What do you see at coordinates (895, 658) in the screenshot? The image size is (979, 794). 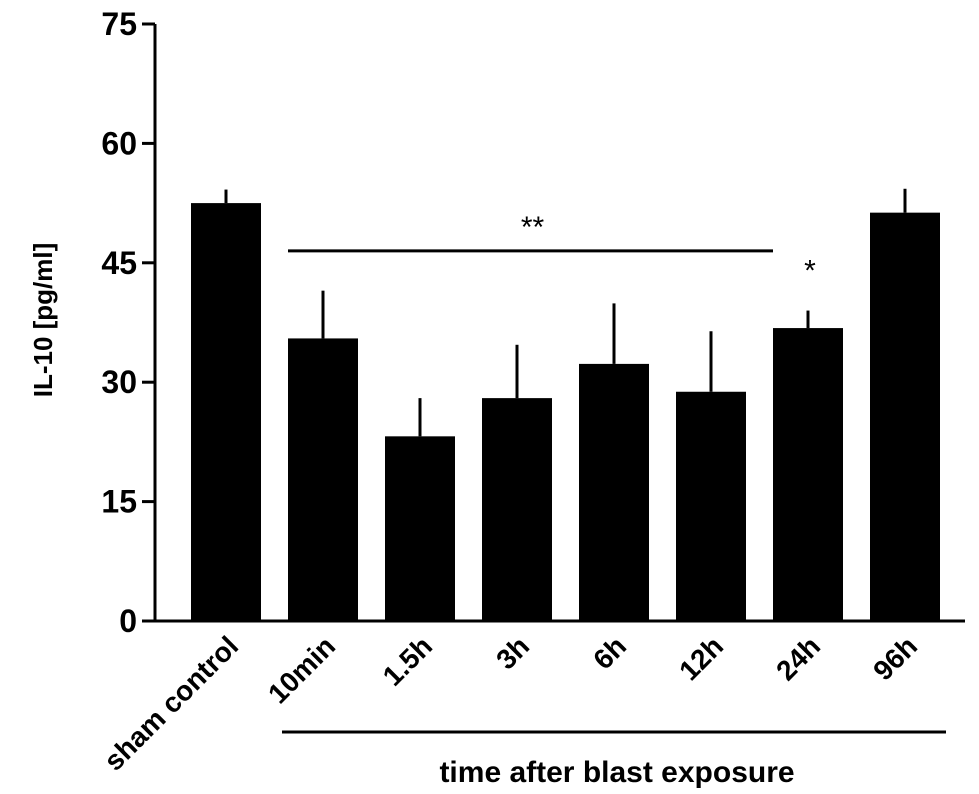 I see `x-tick-label: 96h` at bounding box center [895, 658].